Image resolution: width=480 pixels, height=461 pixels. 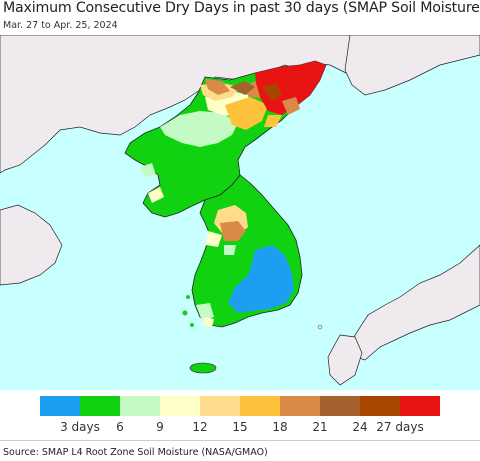 I want to click on legend-tick-label: 27 days, so click(x=399, y=427).